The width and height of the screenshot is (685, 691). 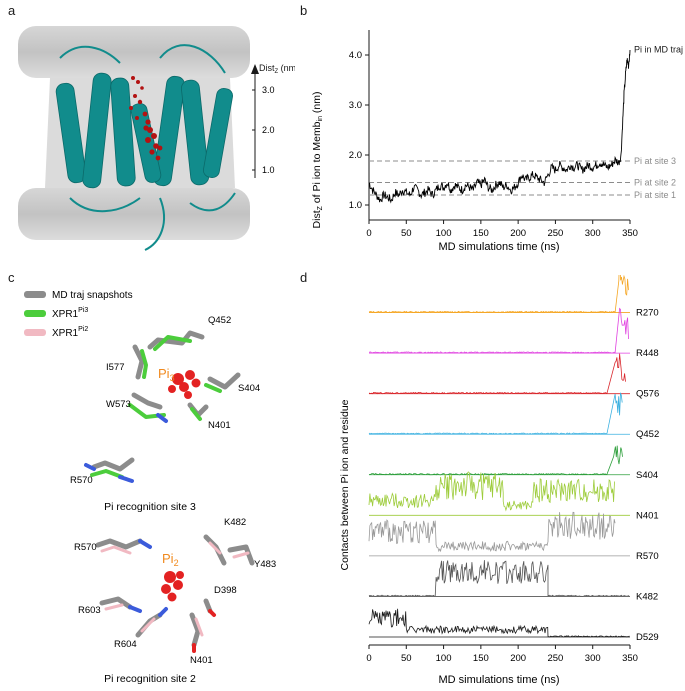 I want to click on chart-d-series-r270, so click(x=498, y=294).